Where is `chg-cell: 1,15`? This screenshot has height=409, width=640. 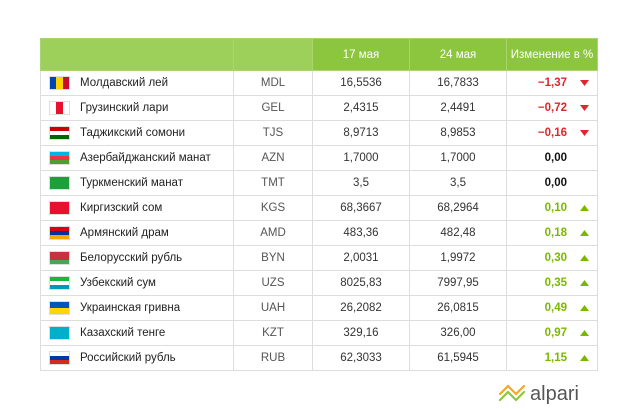
chg-cell: 1,15 is located at coordinates (552, 358).